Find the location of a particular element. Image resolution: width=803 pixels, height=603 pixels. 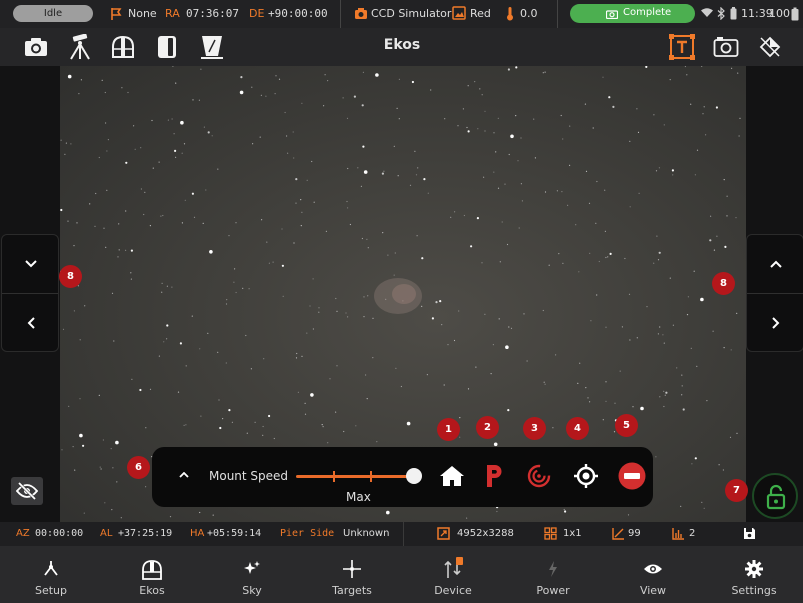

lock-open-icon is located at coordinates (776, 497).